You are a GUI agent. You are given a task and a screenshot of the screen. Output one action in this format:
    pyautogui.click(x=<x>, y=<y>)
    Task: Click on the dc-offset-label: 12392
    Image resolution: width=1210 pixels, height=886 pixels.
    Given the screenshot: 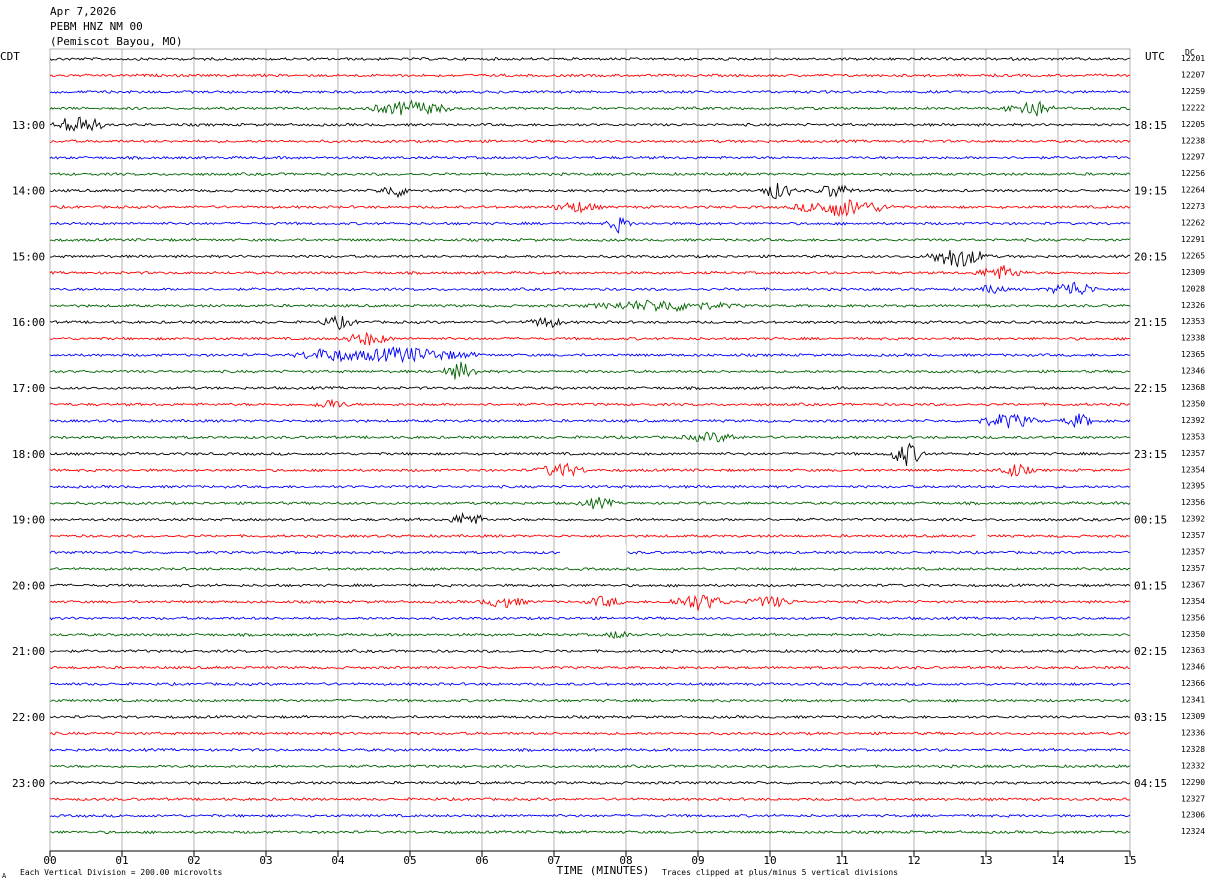 What is the action you would take?
    pyautogui.click(x=1193, y=420)
    